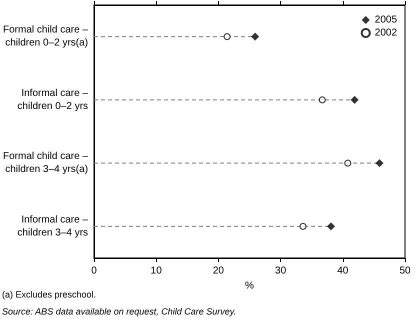 The width and height of the screenshot is (416, 321). I want to click on text: (a) Excludes preschool., so click(49, 295).